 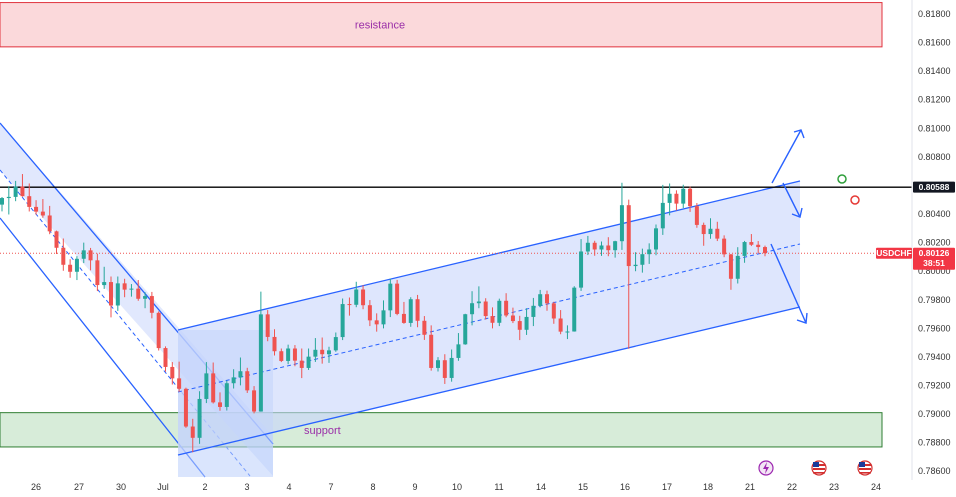 I want to click on price-tick-label: 0.80200, so click(x=934, y=243).